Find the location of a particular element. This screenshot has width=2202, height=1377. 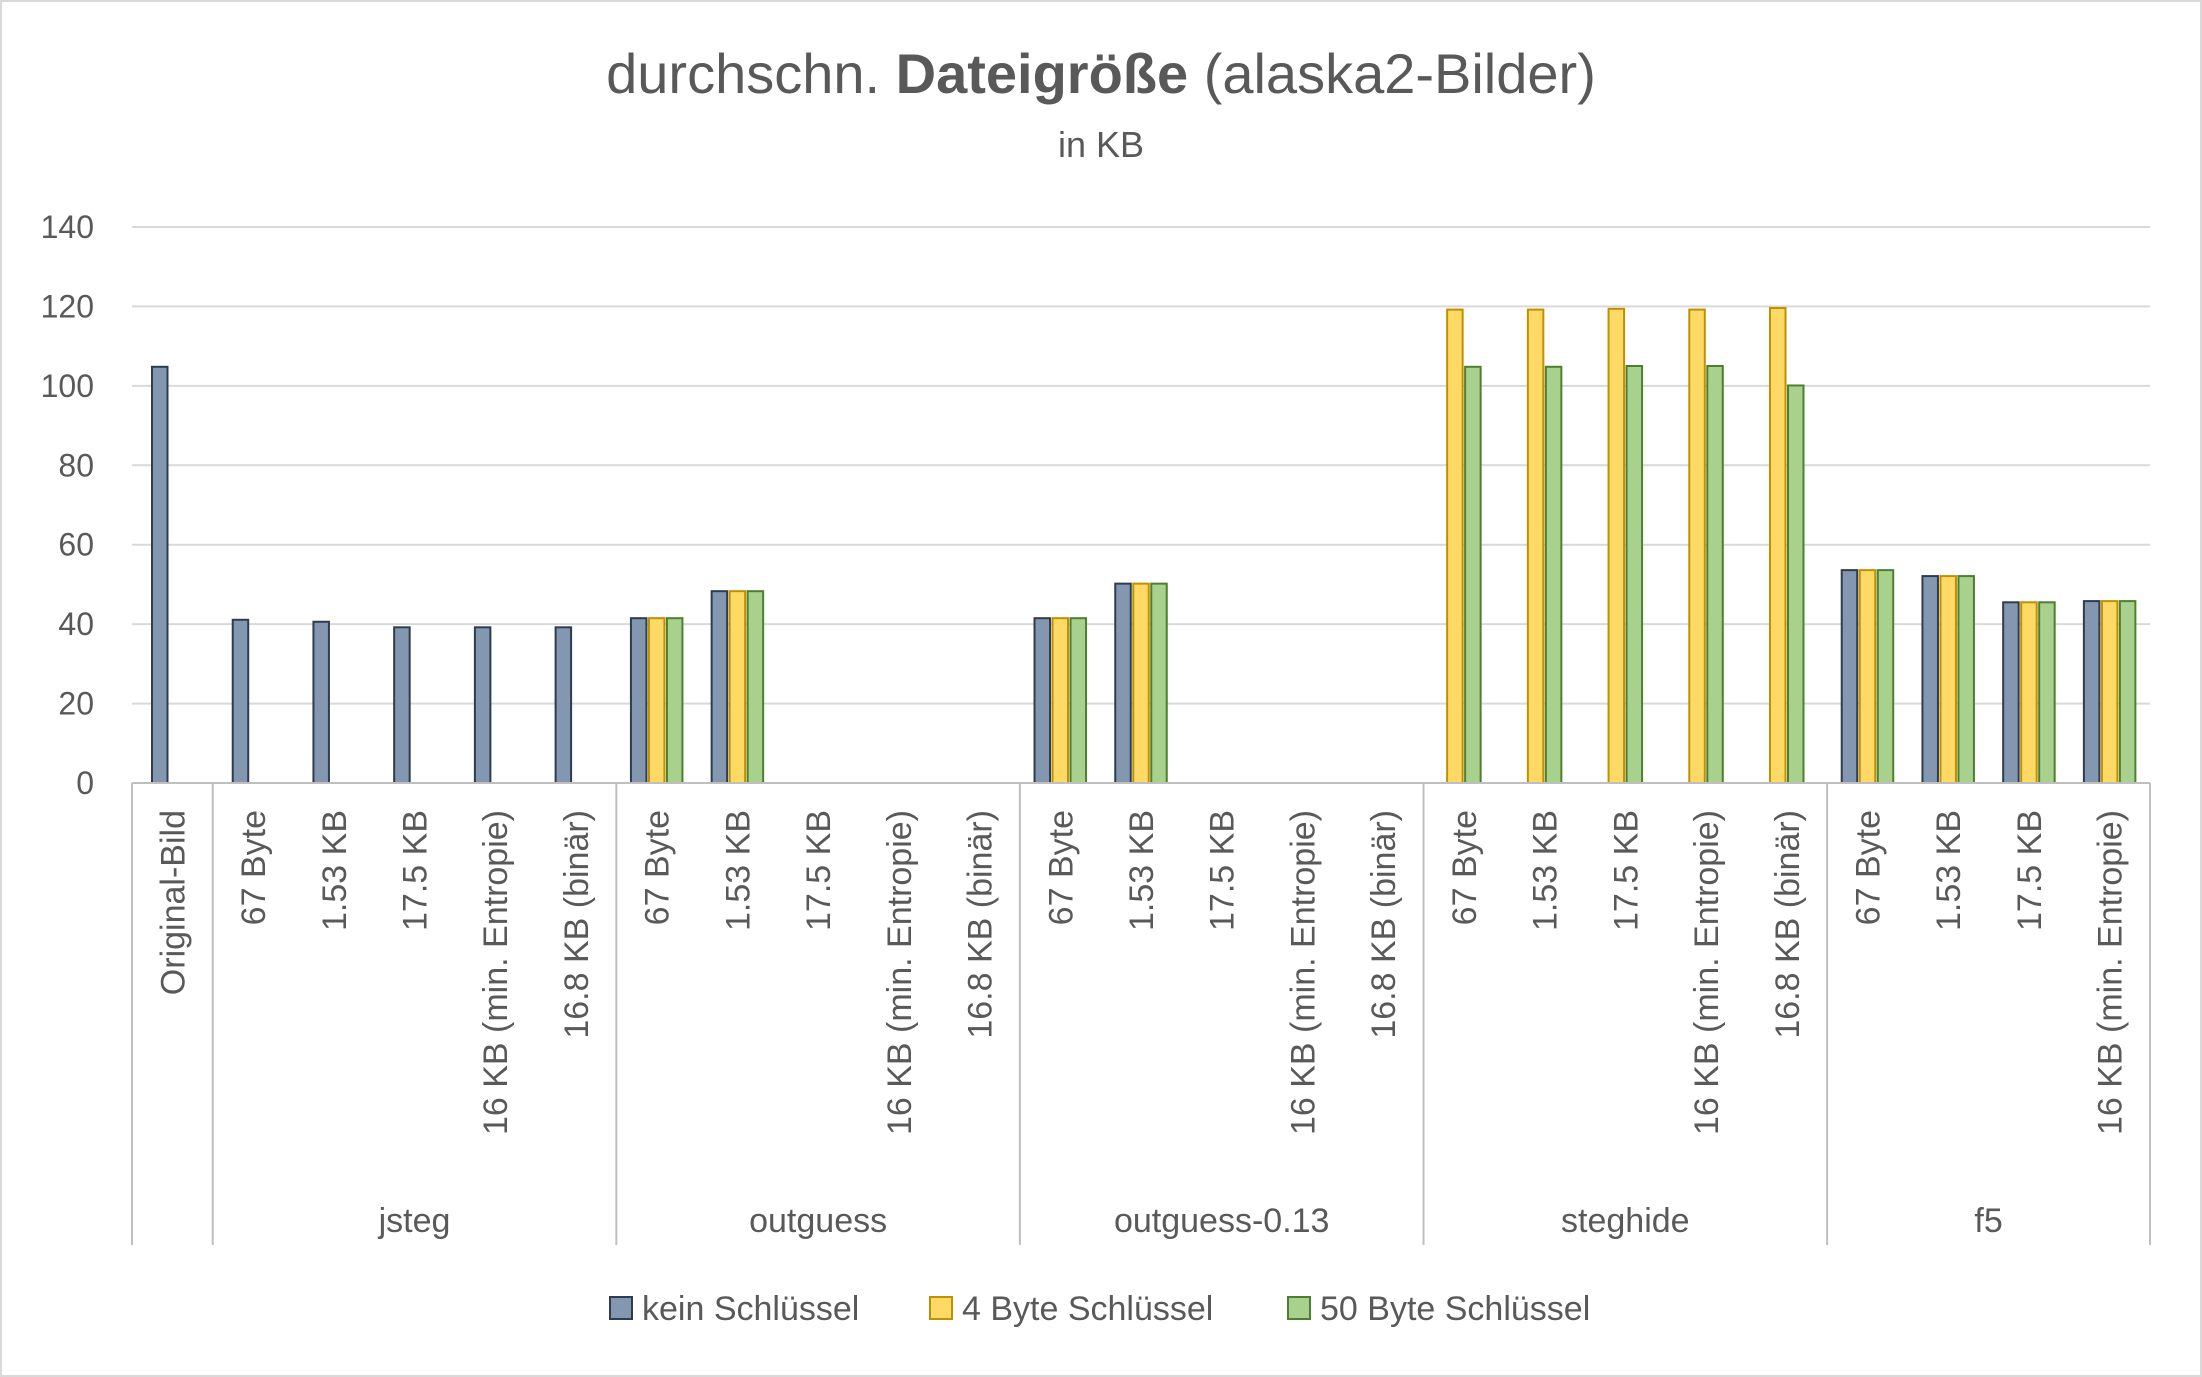

legend-label: 4 Byte Schlüssel is located at coordinates (1087, 1309).